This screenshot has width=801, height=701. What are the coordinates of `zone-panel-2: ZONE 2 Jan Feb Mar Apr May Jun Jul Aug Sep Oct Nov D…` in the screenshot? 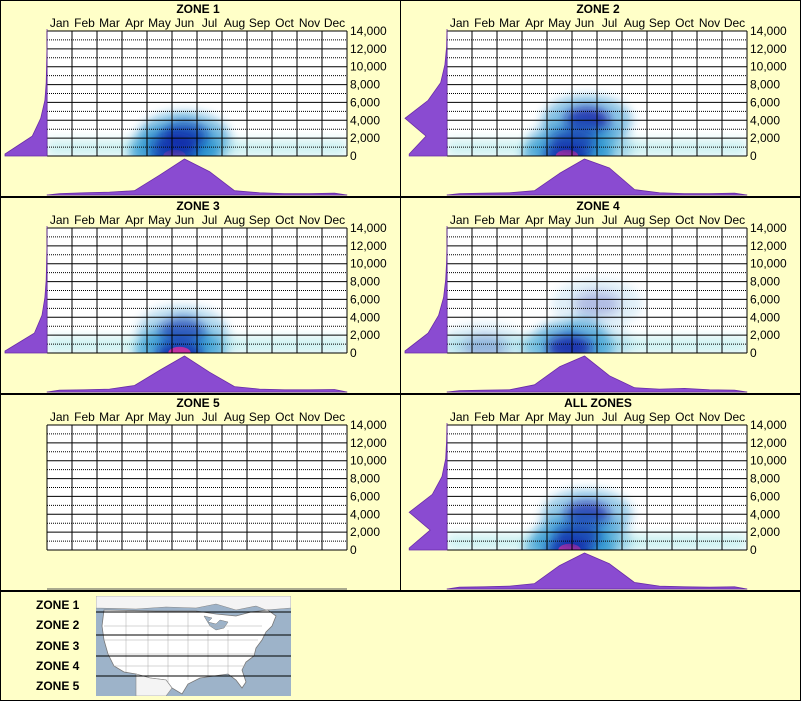 It's located at (600, 98).